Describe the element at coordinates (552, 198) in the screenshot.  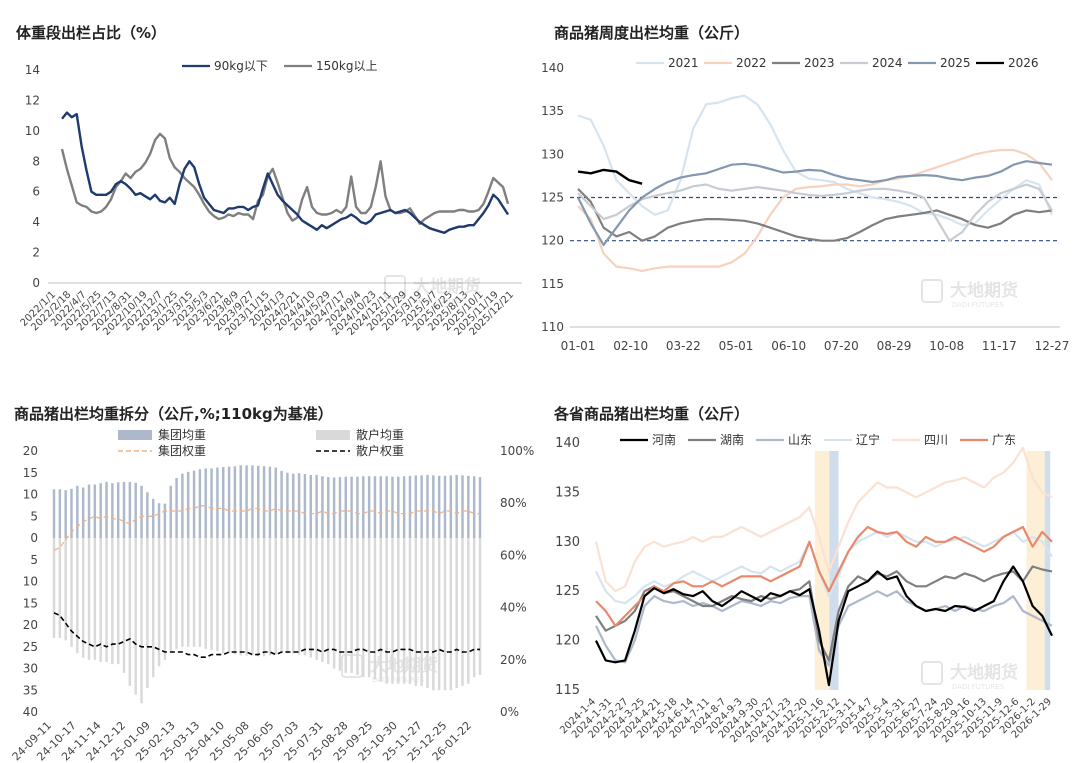
I see `y-tick-label: 125` at that location.